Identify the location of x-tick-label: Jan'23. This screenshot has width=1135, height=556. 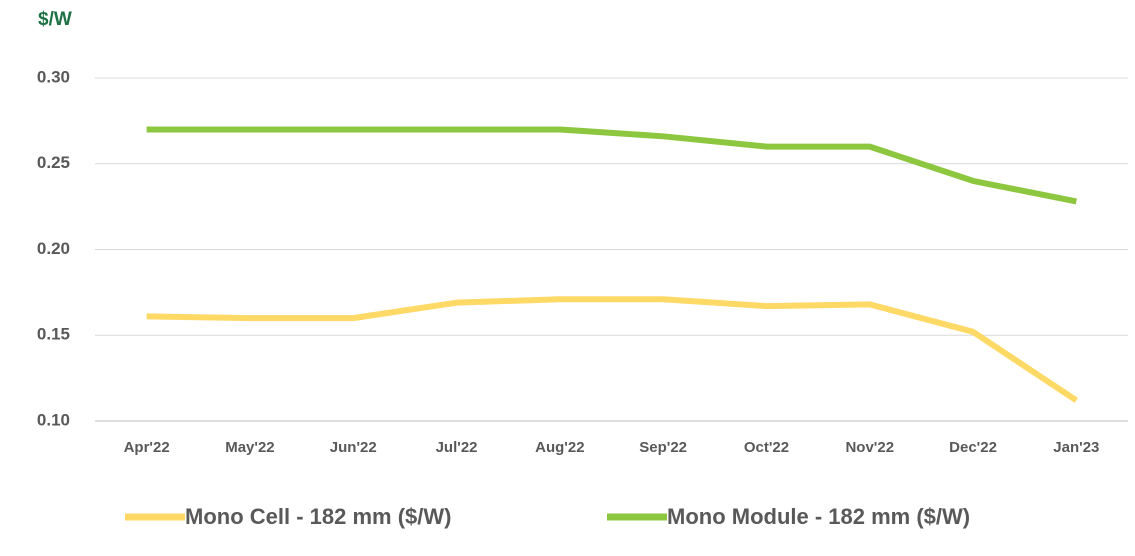
(1076, 447).